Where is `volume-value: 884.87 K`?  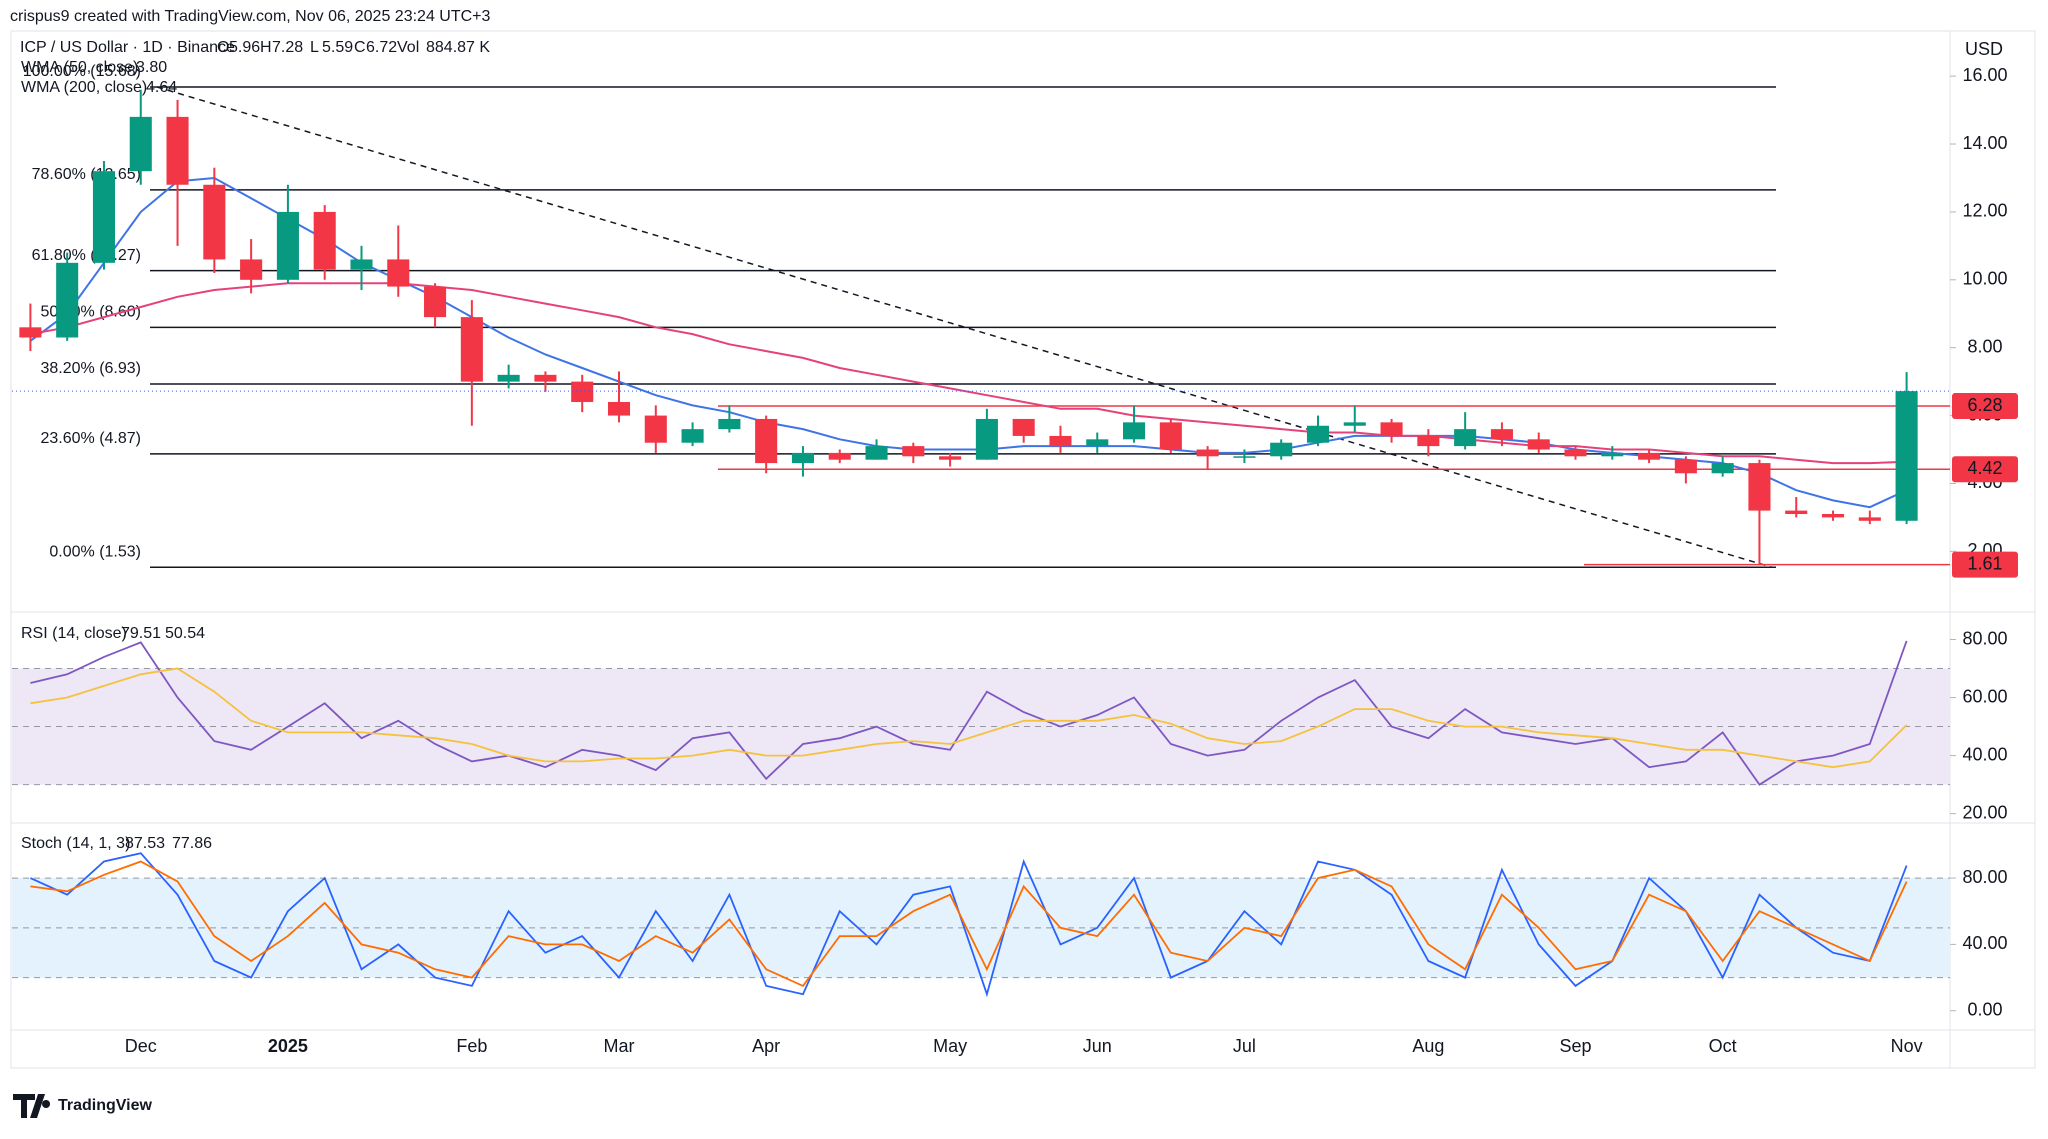
volume-value: 884.87 K is located at coordinates (458, 47).